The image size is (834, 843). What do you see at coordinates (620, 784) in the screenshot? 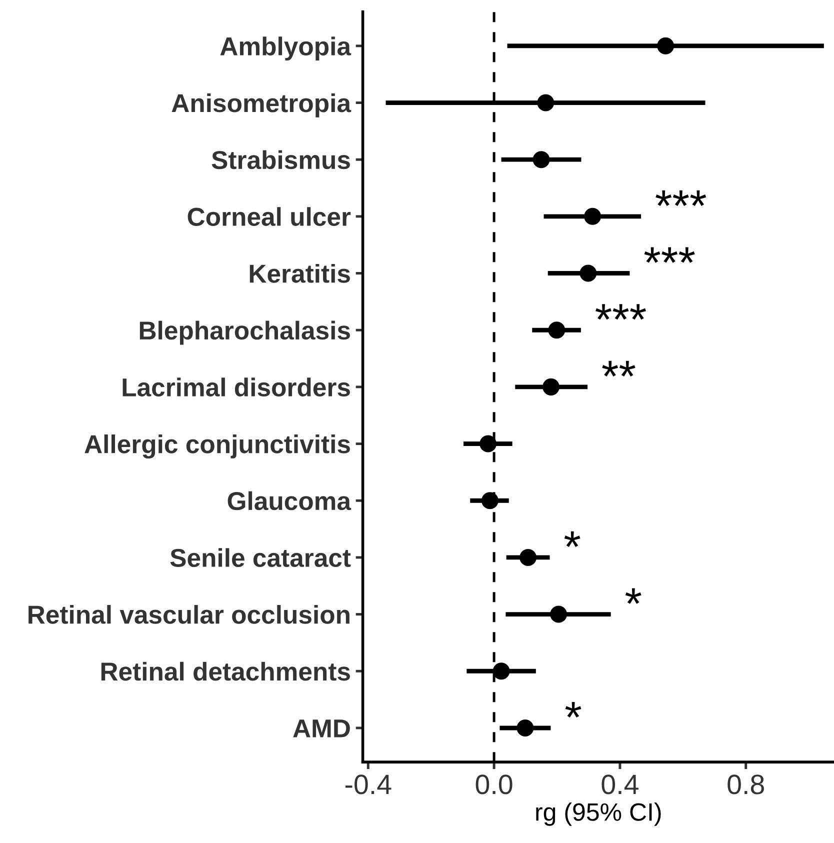
I see `x-tick-label: 0.4` at bounding box center [620, 784].